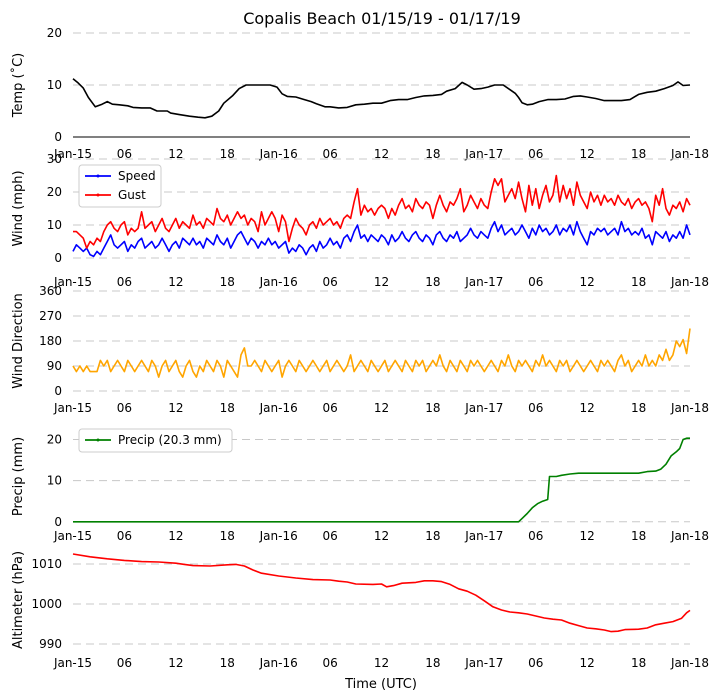 The width and height of the screenshot is (720, 700). I want to click on wdir-xtick-label: Jan-16, so click(278, 408).